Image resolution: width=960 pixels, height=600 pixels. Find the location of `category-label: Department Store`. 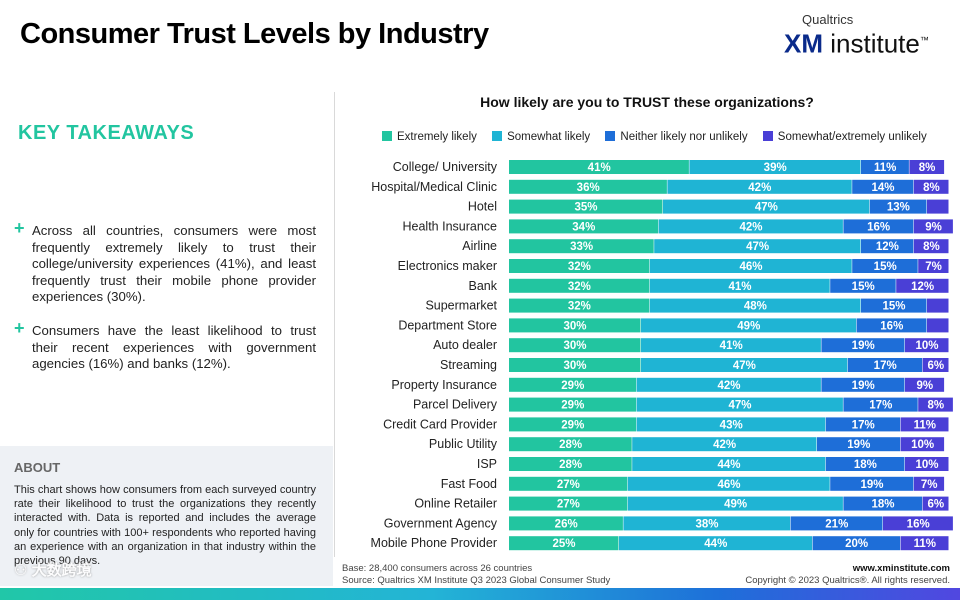

category-label: Department Store is located at coordinates (447, 325).